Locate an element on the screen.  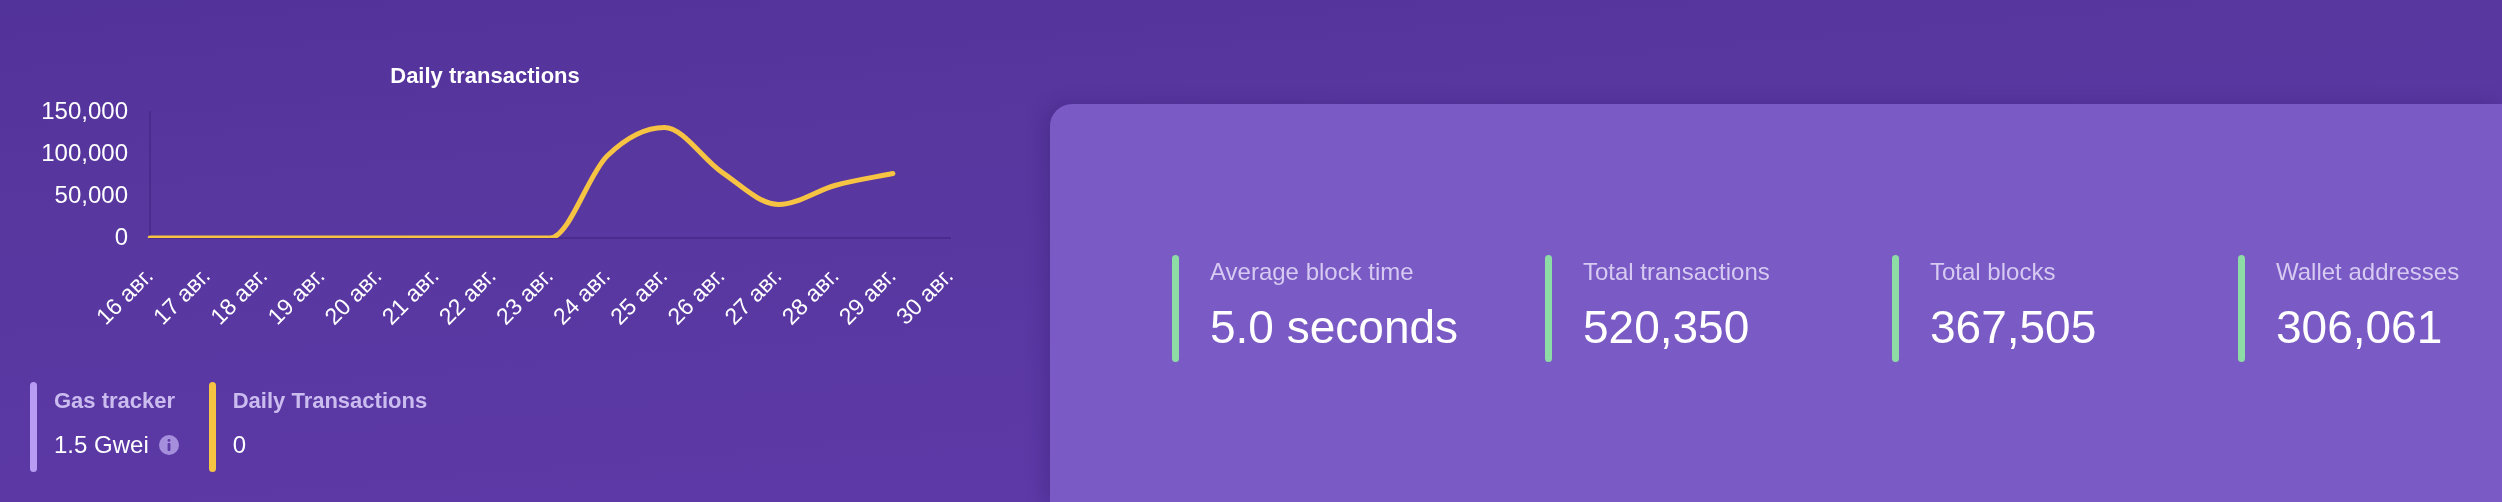
y-tick-label: 100,000 is located at coordinates (84, 152).